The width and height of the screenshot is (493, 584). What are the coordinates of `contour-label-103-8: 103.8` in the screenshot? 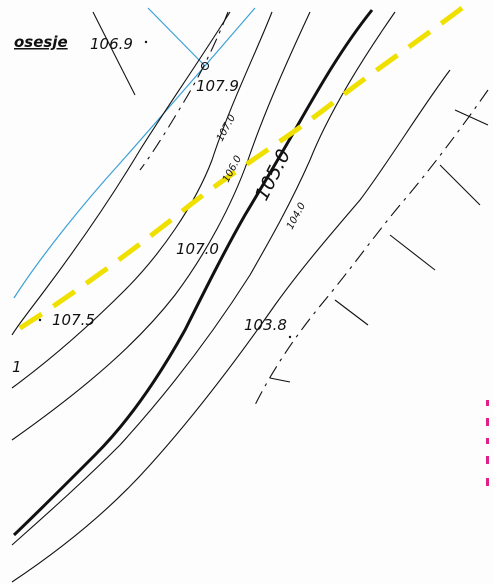 It's located at (265, 325).